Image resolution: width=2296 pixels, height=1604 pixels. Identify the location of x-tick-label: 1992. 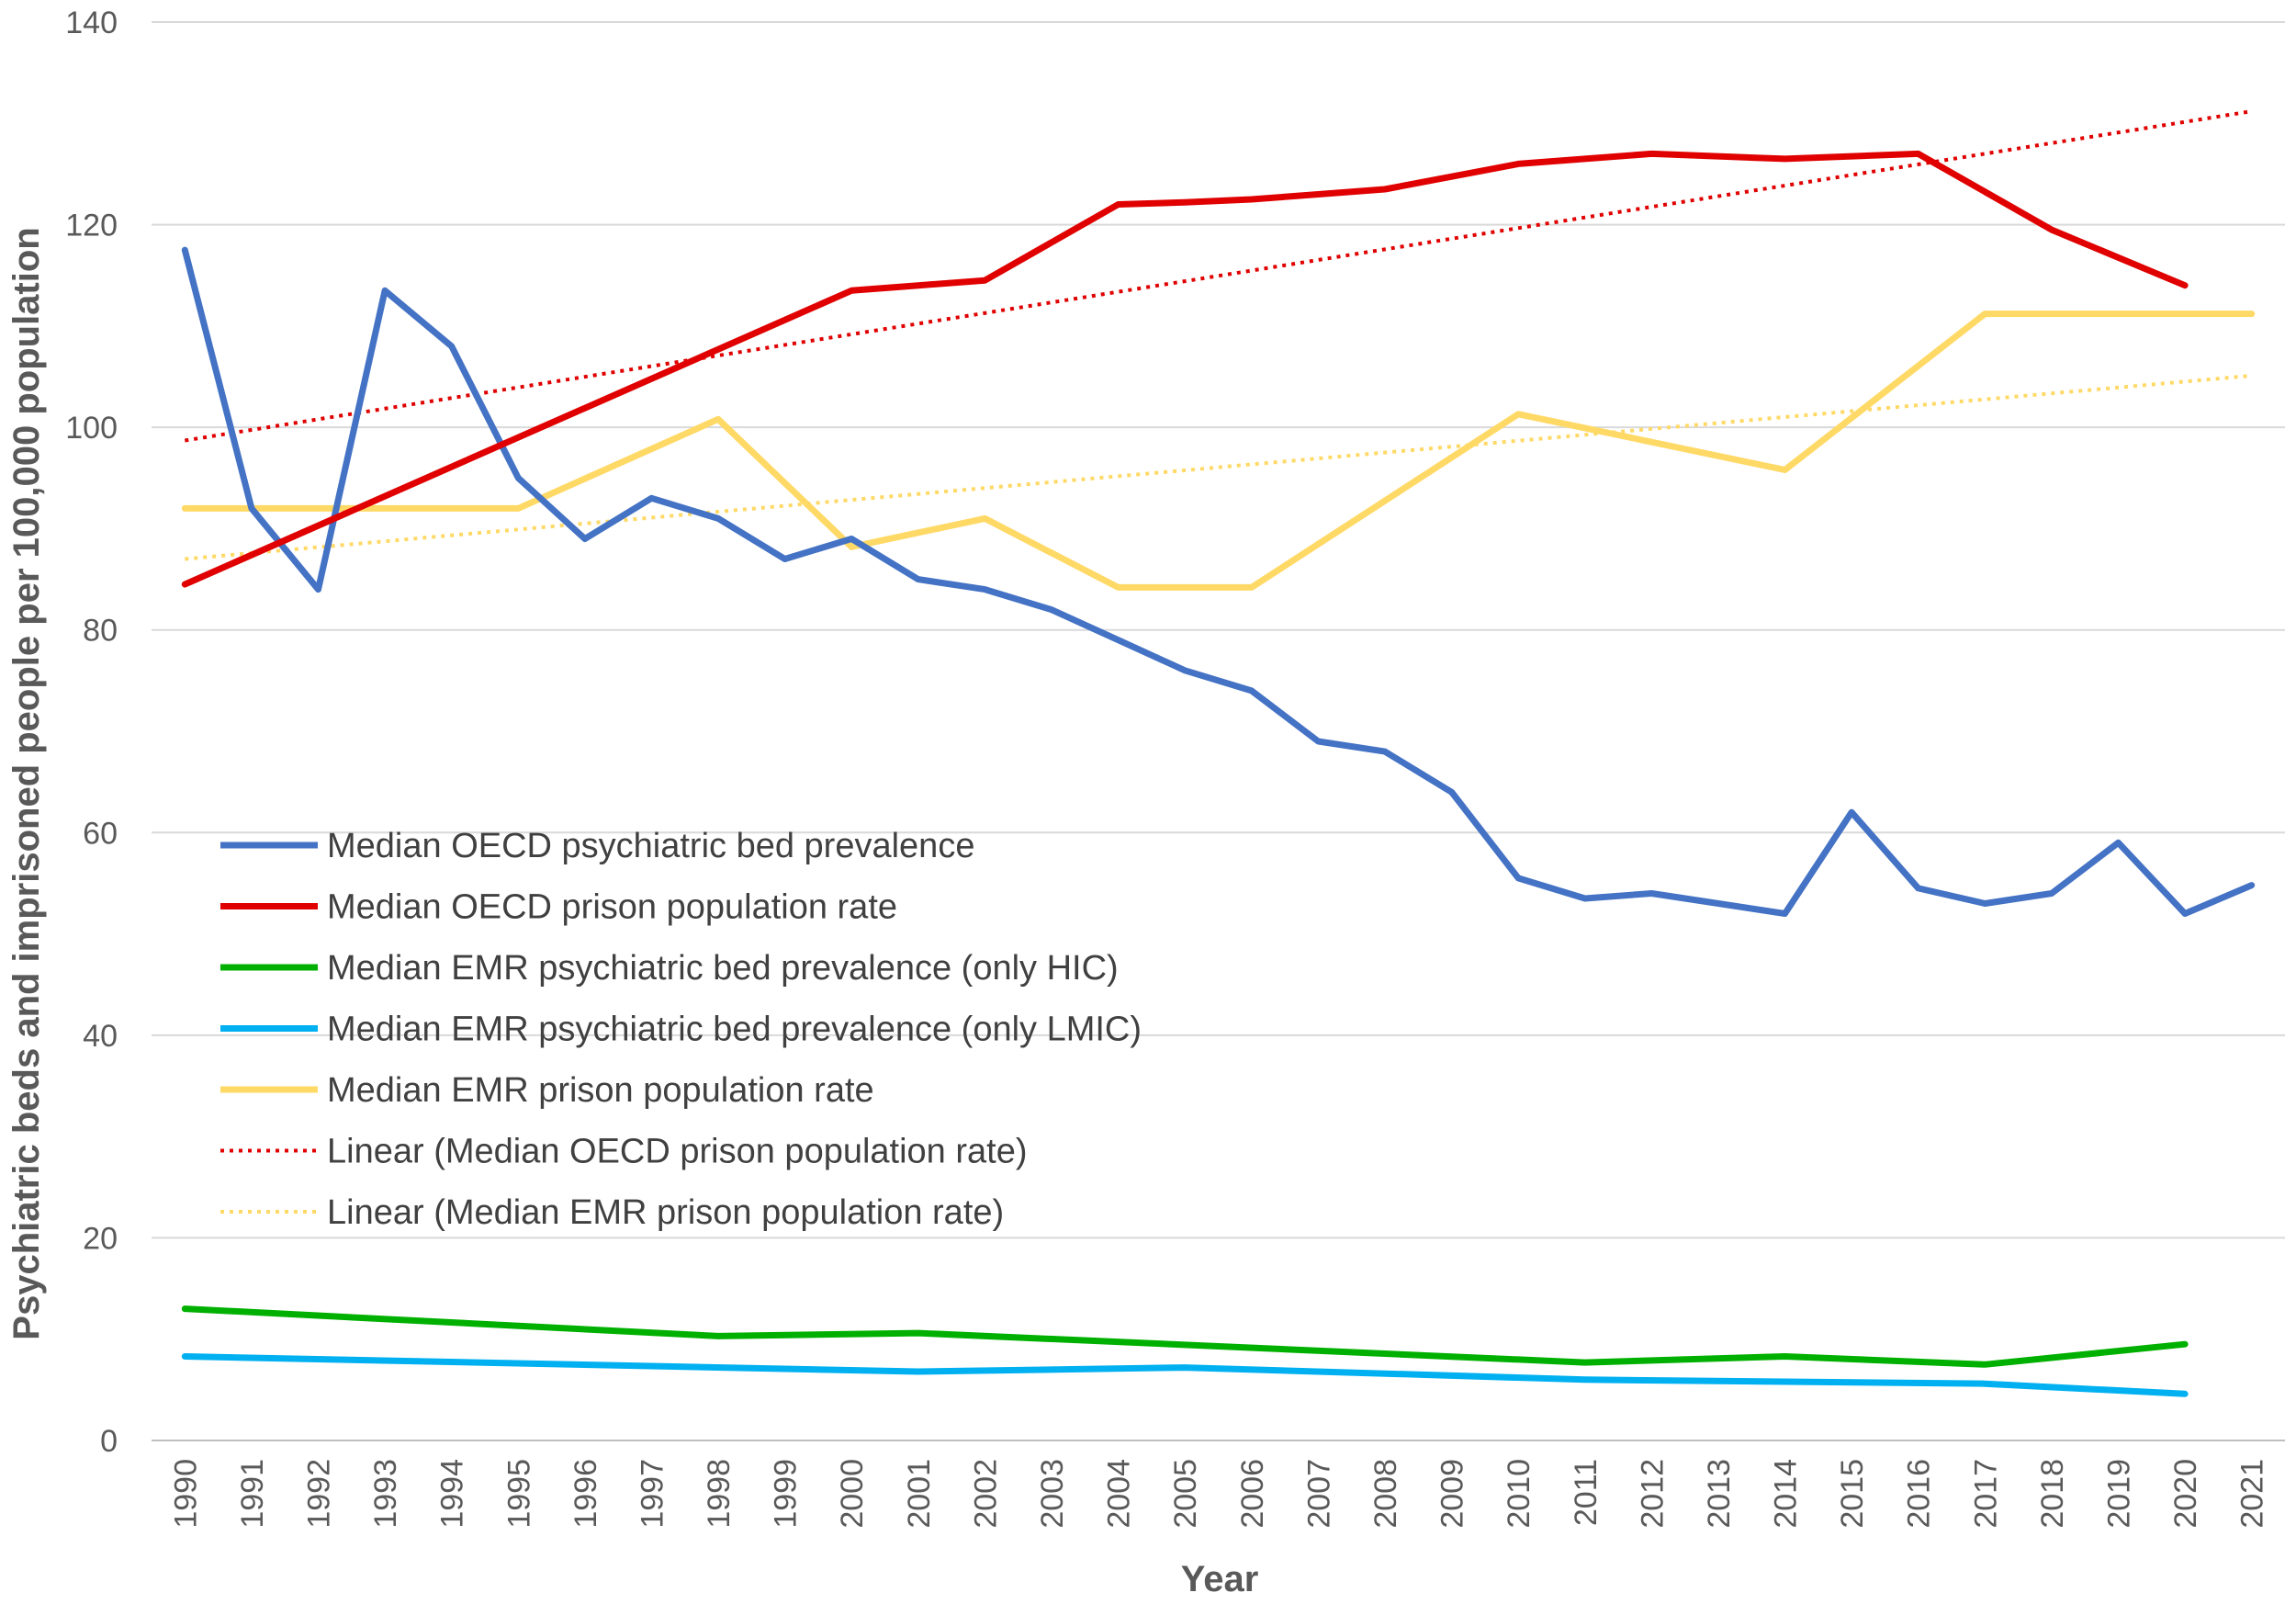
(318, 1494).